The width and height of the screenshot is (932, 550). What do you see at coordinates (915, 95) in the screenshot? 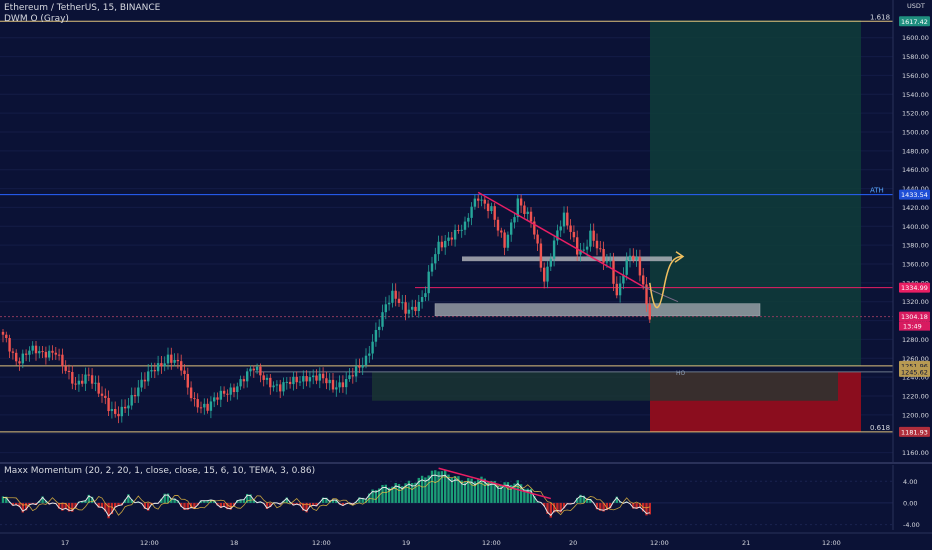
I see `price-tick: 1540.00` at bounding box center [915, 95].